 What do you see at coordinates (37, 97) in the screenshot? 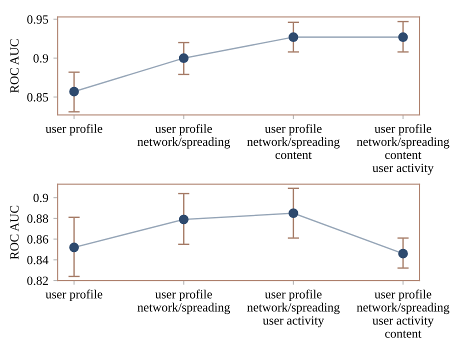
I see `y-tick-label: 0.85` at bounding box center [37, 97].